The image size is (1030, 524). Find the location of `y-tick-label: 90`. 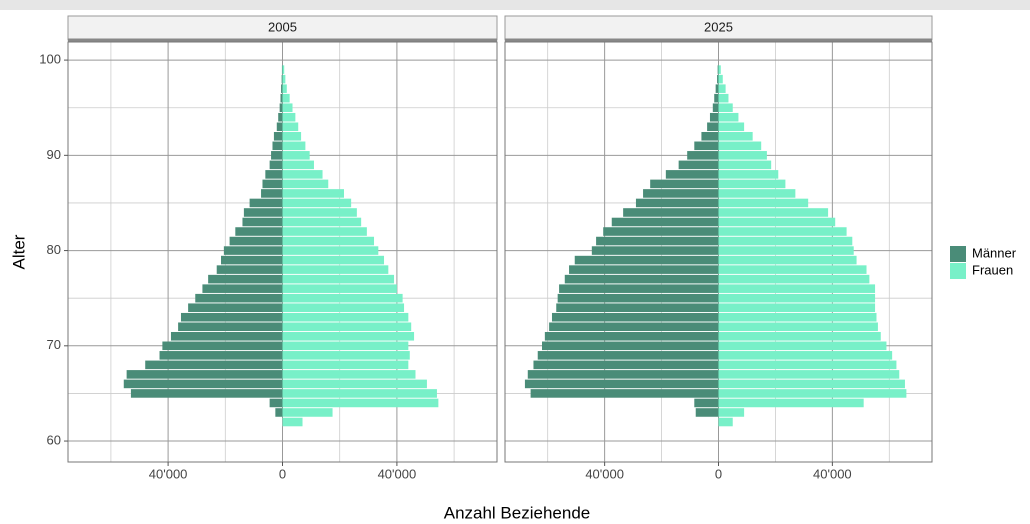

y-tick-label: 90 is located at coordinates (54, 154).